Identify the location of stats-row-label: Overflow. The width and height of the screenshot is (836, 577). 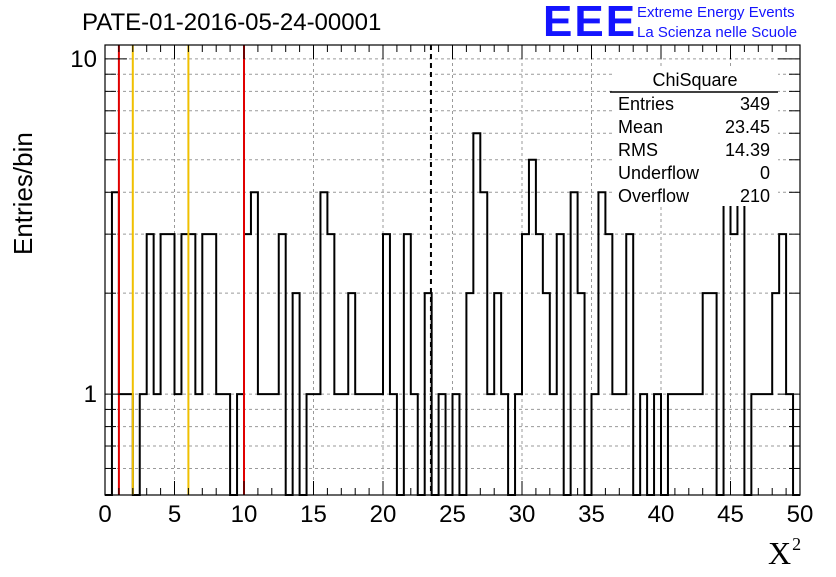
(654, 196).